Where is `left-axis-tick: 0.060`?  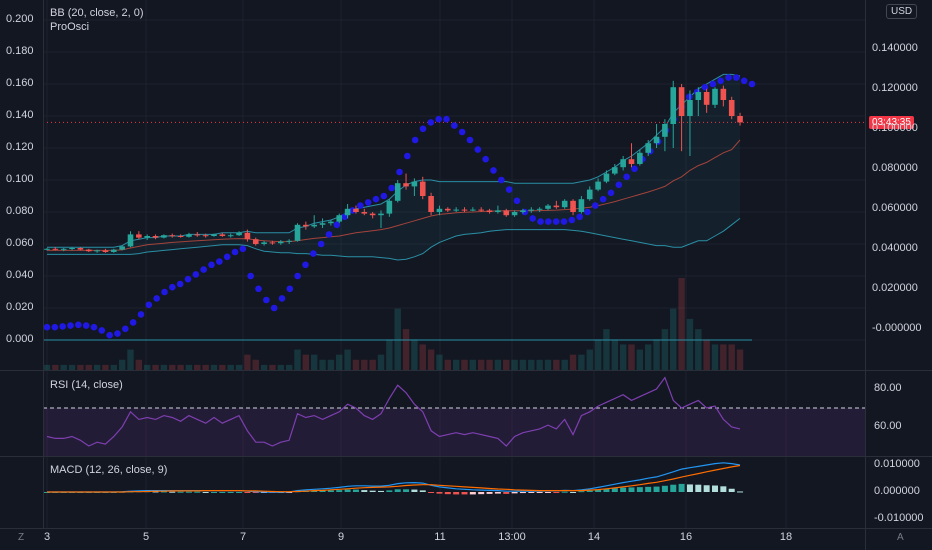
left-axis-tick: 0.060 is located at coordinates (20, 243).